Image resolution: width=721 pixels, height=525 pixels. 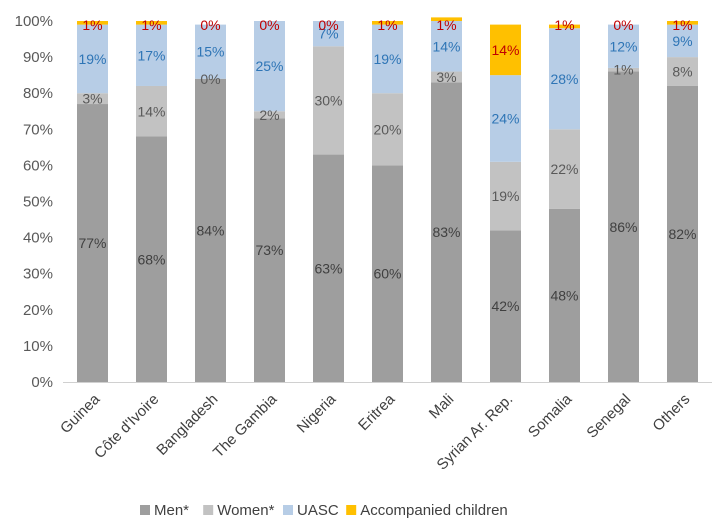 I want to click on y-tick-label: 30%, so click(x=38, y=274).